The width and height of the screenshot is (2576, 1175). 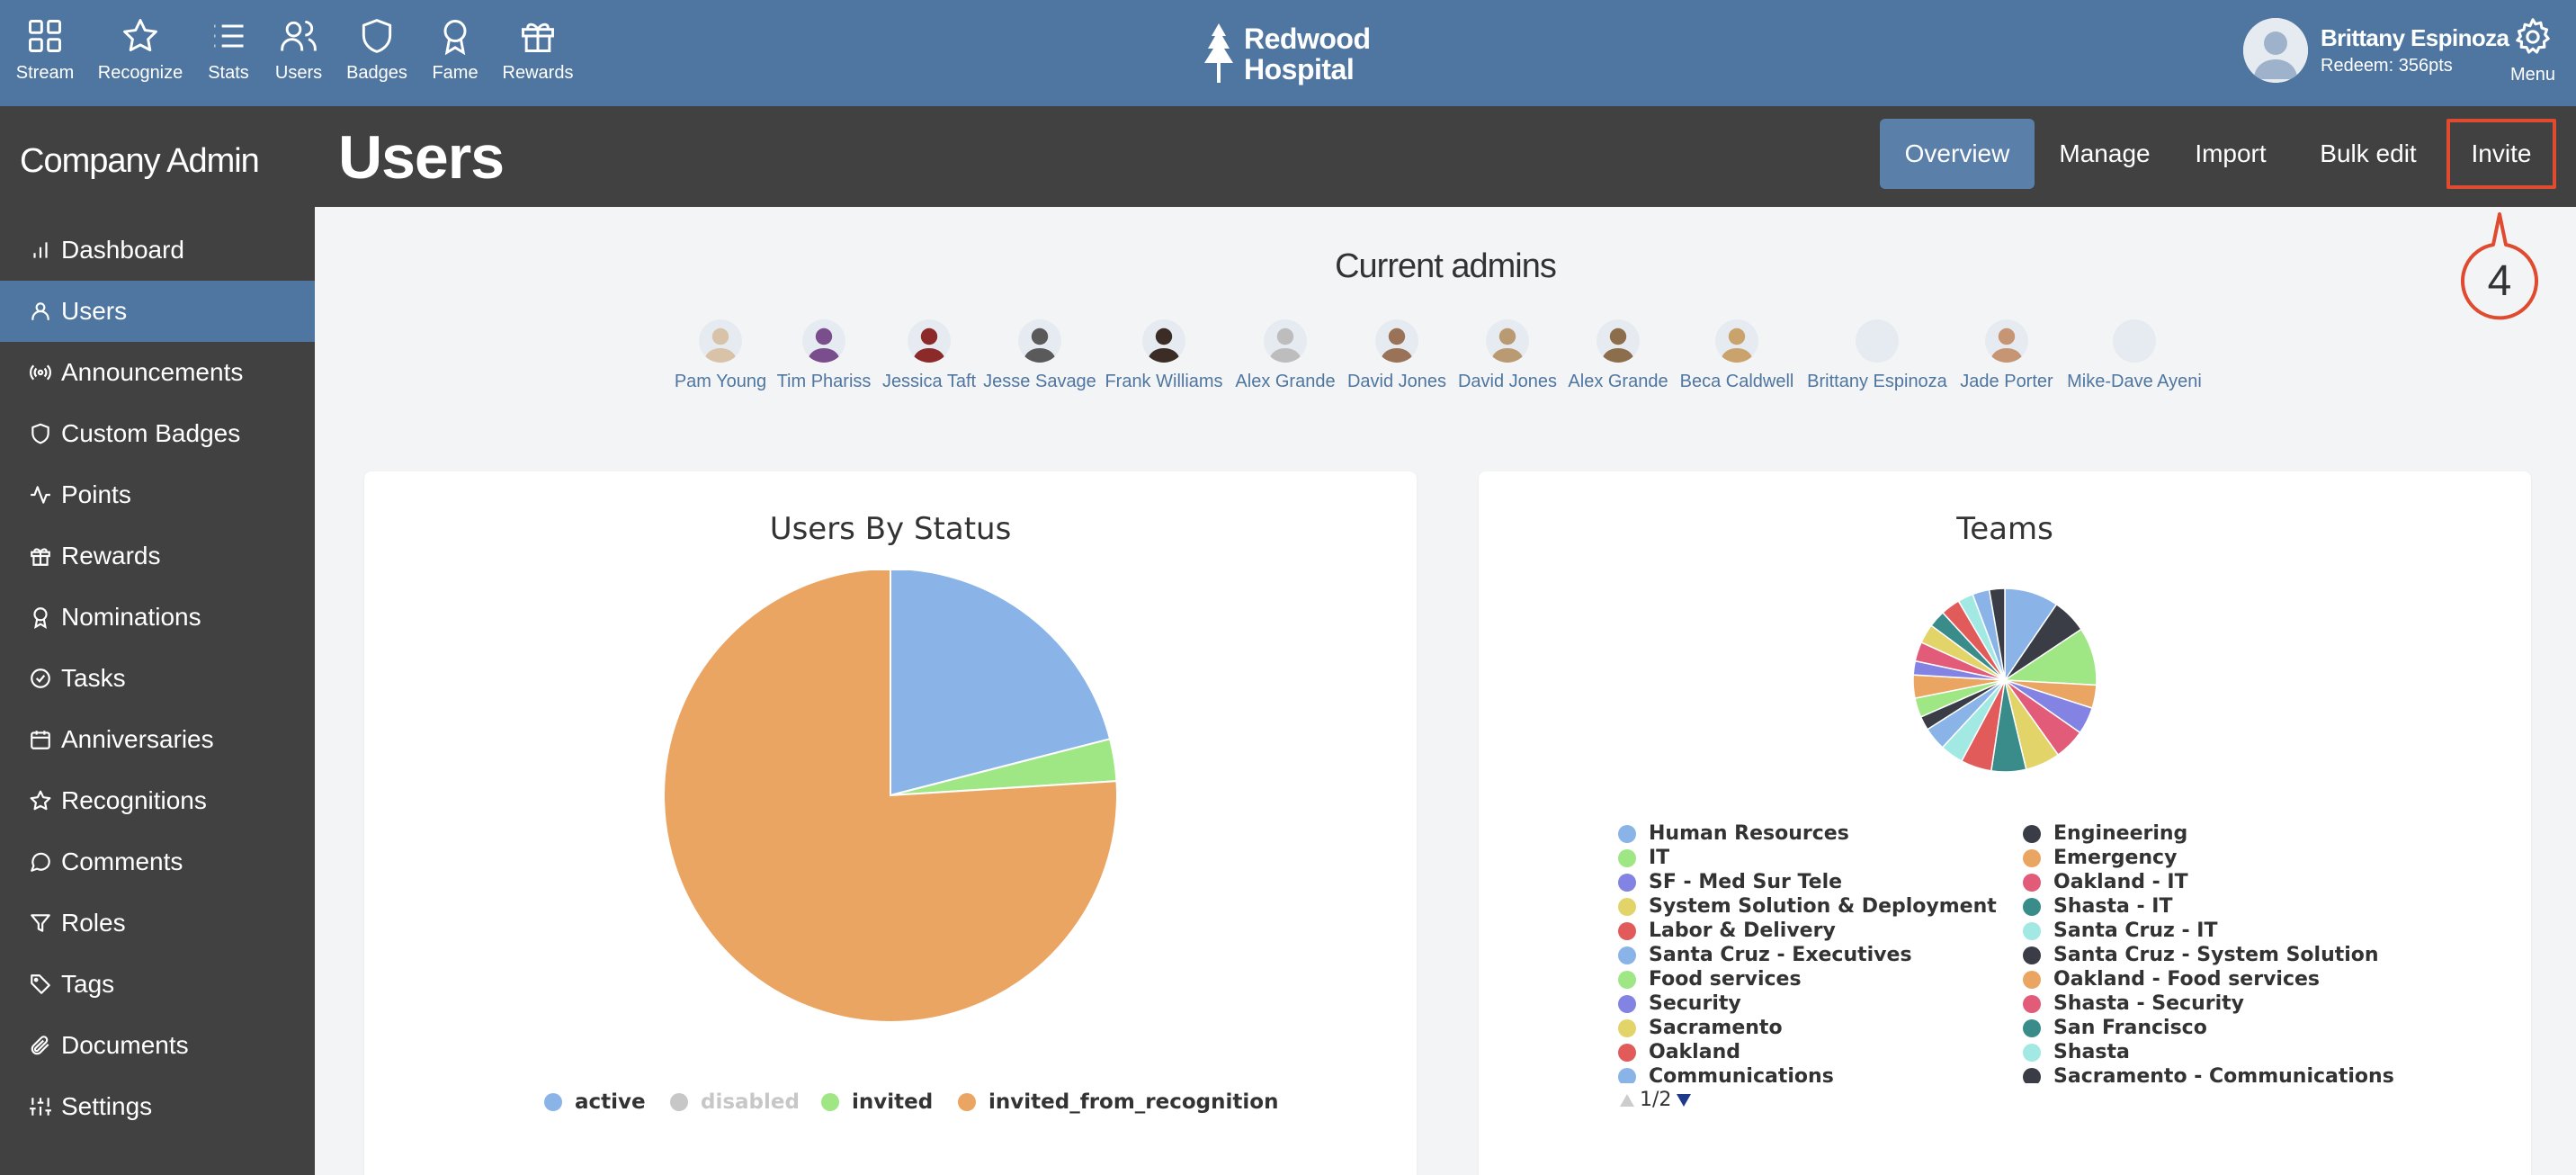 What do you see at coordinates (1877, 355) in the screenshot?
I see `admin-item: Brittany Espinoza` at bounding box center [1877, 355].